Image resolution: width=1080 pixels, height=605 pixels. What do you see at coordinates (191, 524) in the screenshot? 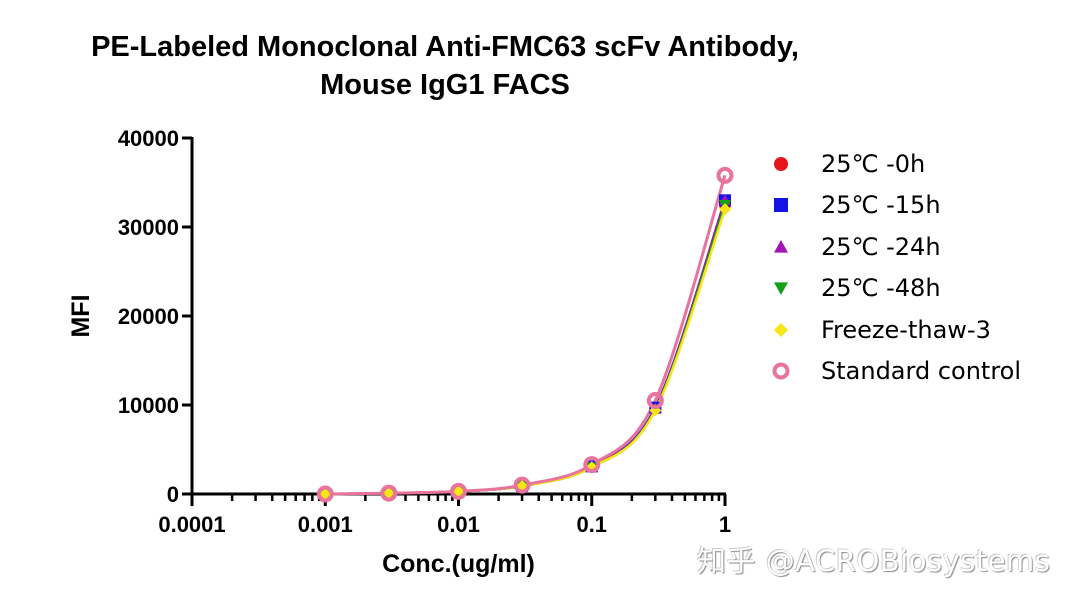
I see `x-tick-label: 0.0001` at bounding box center [191, 524].